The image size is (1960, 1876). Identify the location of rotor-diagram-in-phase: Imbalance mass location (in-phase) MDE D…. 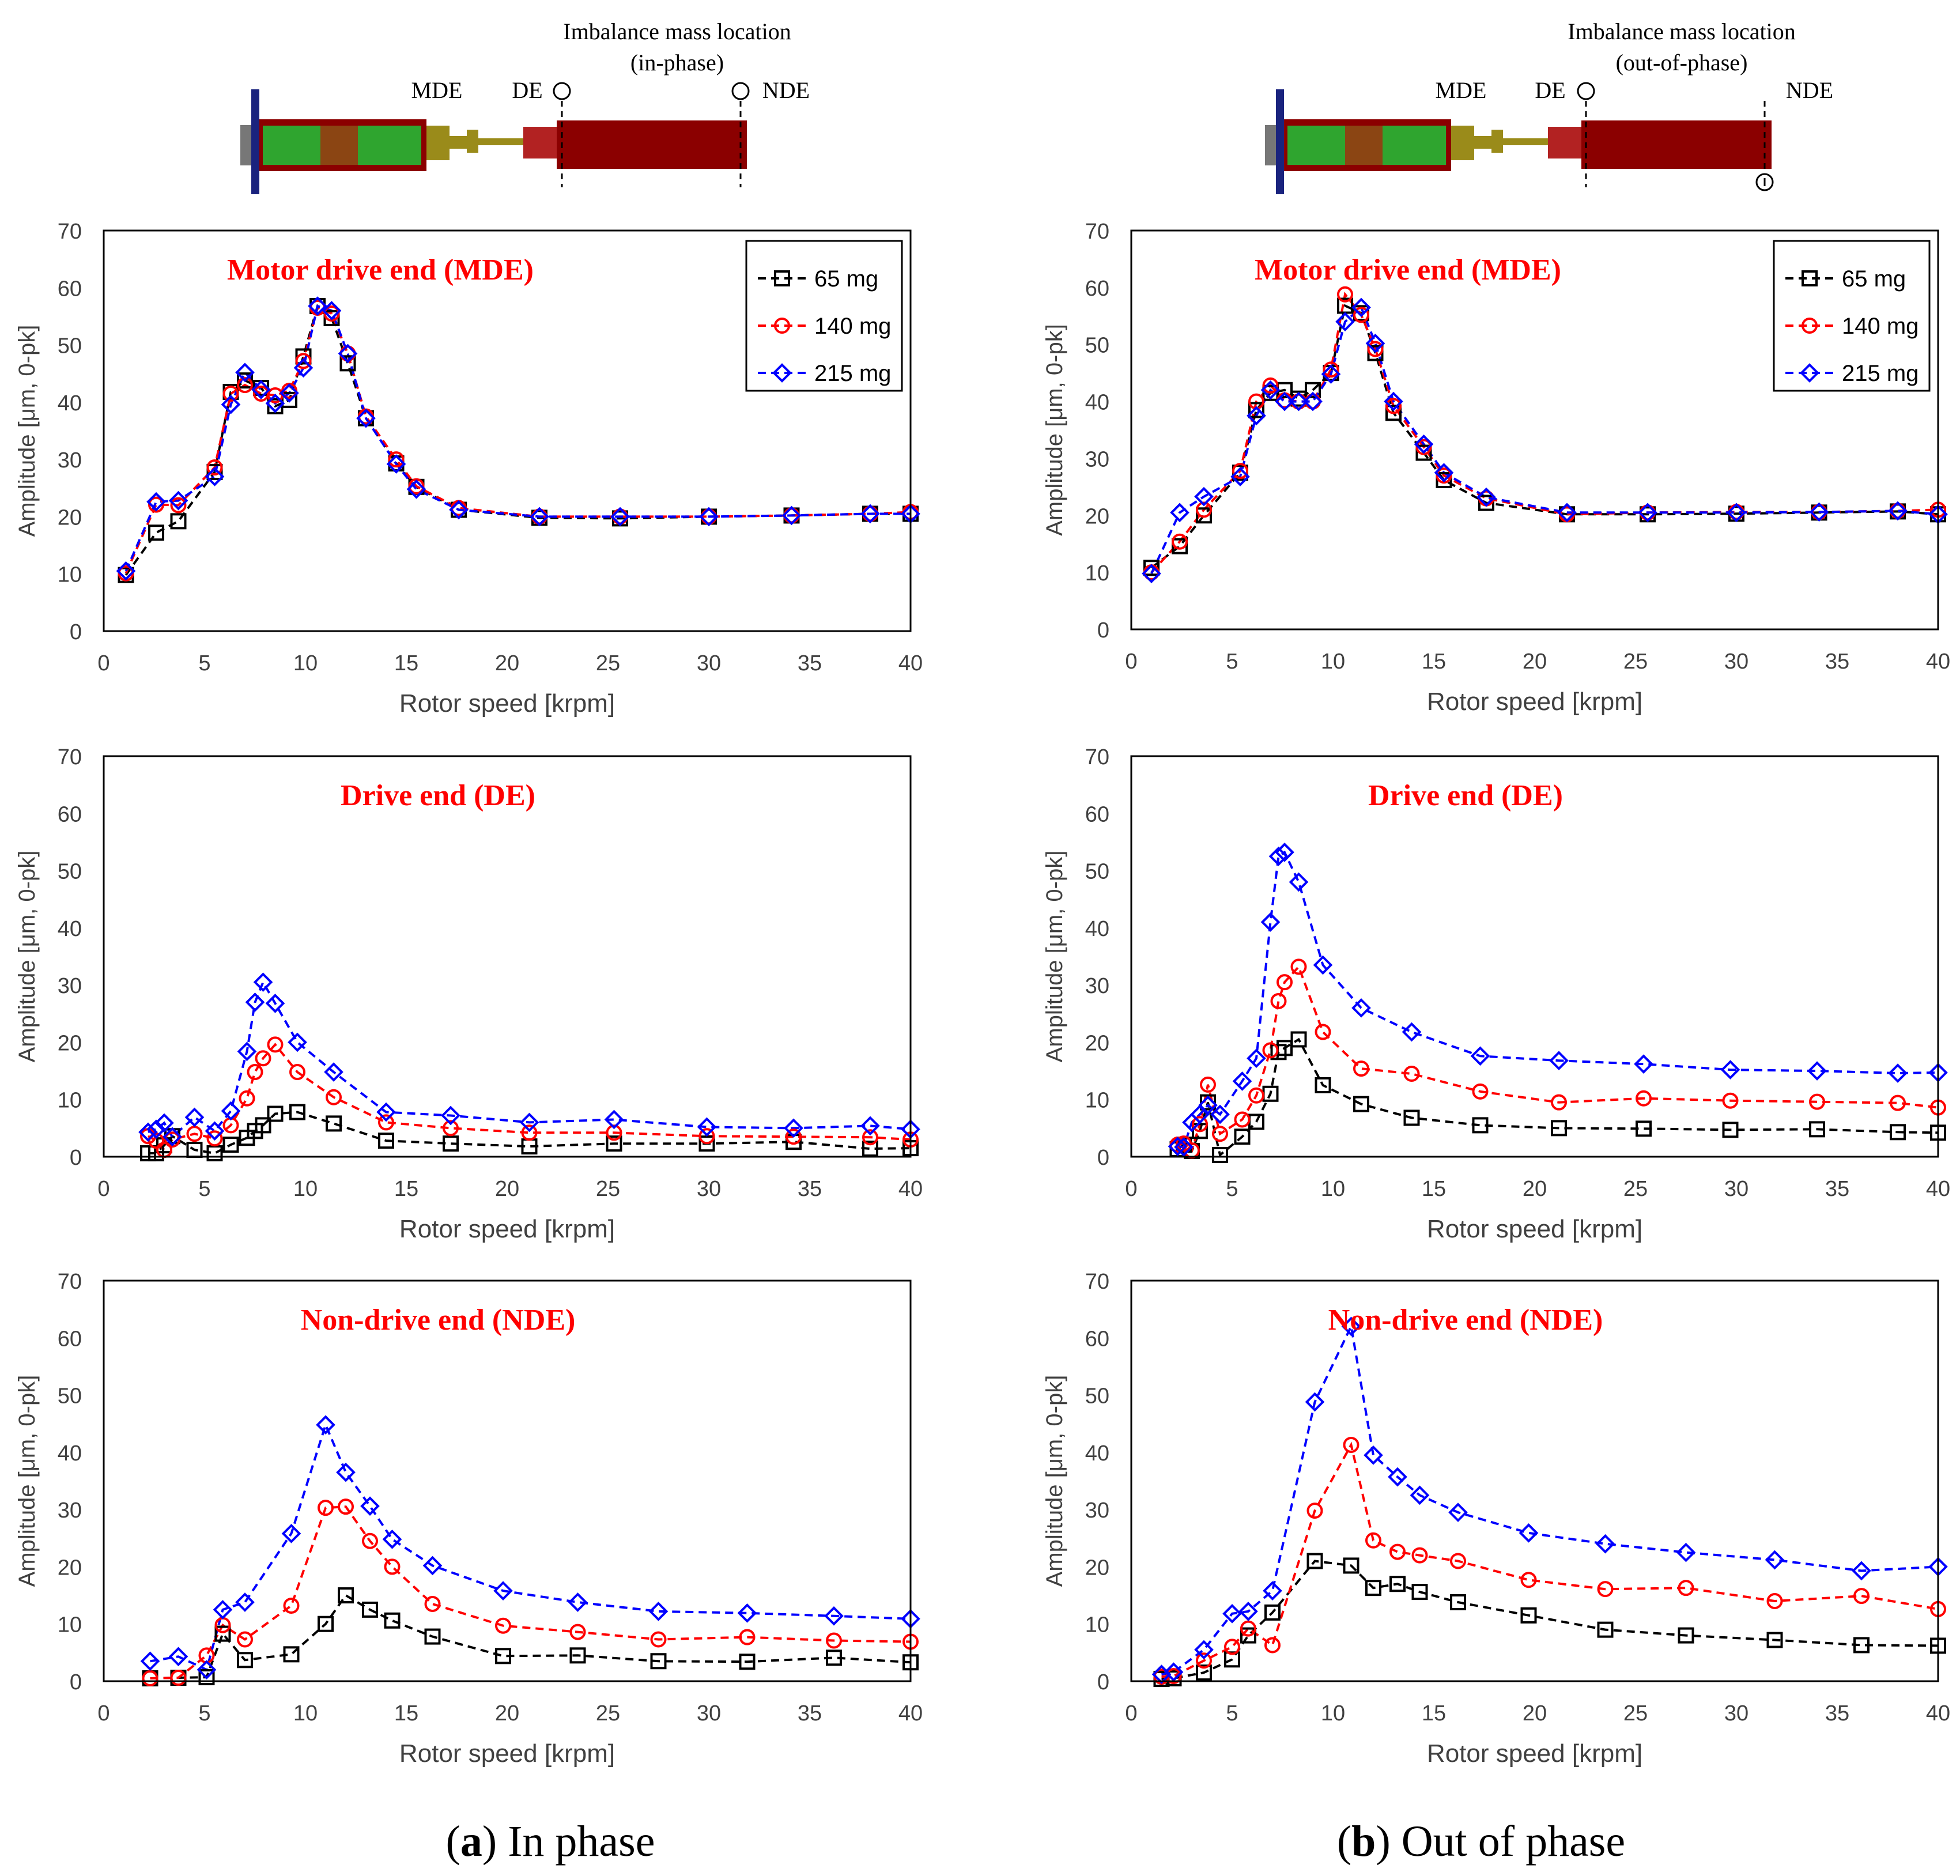
(525, 106).